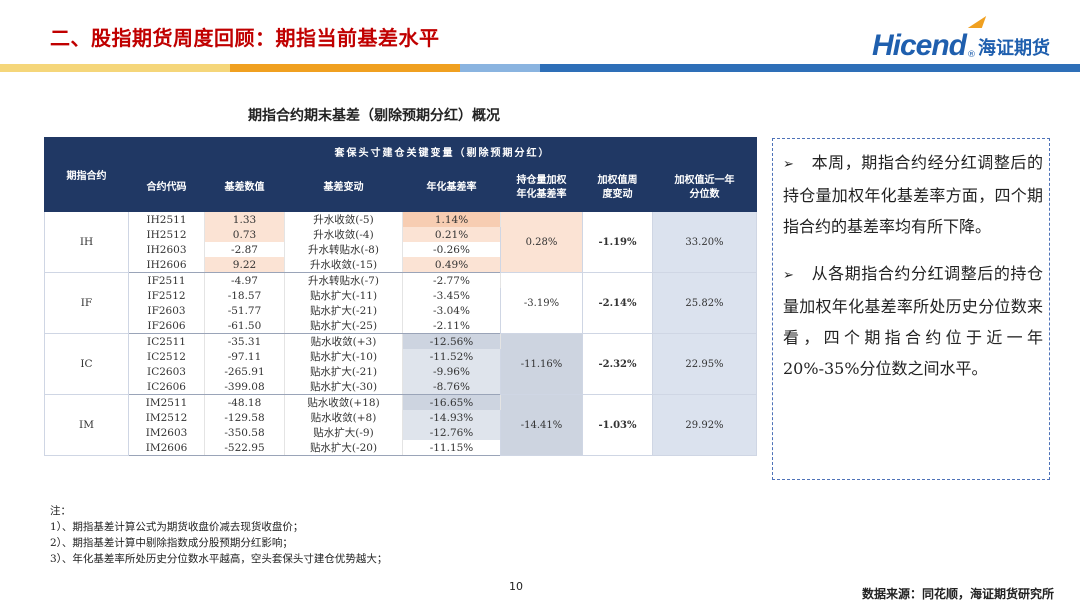  What do you see at coordinates (244, 371) in the screenshot?
I see `basis-value-cell: -265.91` at bounding box center [244, 371].